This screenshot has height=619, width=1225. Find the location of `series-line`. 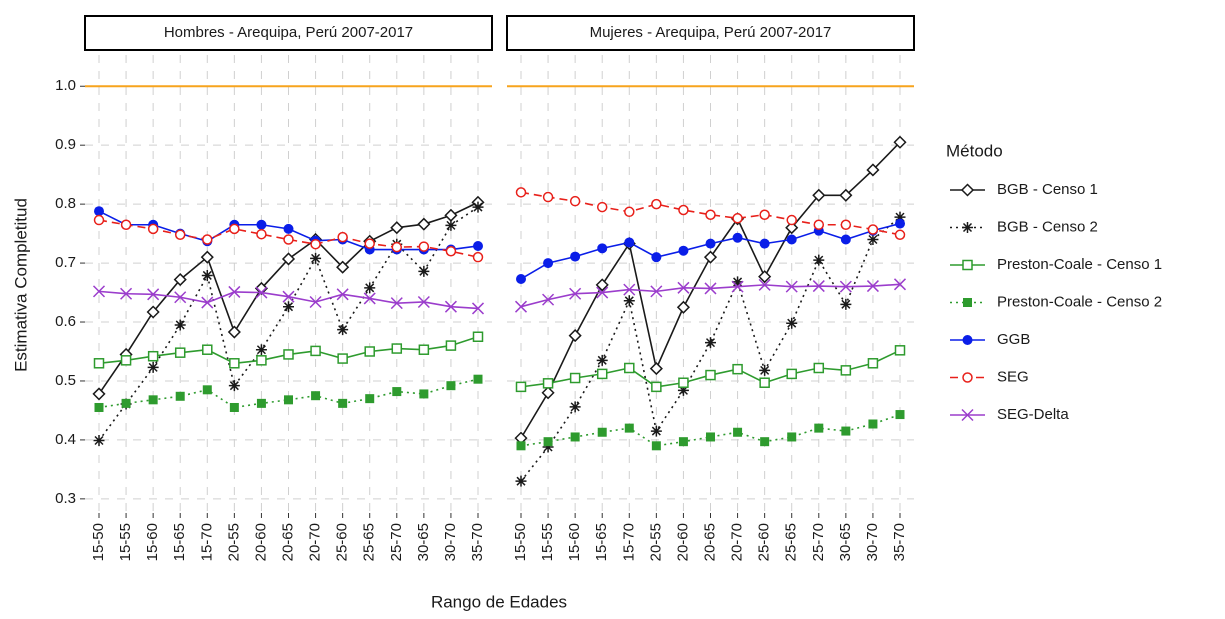

series-line is located at coordinates (288, 393).